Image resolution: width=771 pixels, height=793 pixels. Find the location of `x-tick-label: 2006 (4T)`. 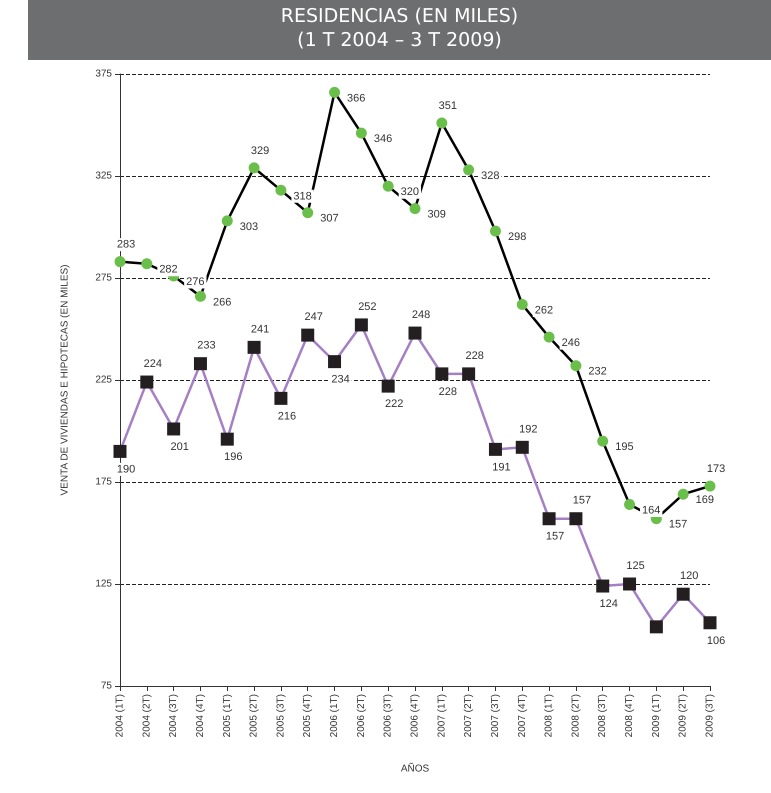

x-tick-label: 2006 (4T) is located at coordinates (415, 716).